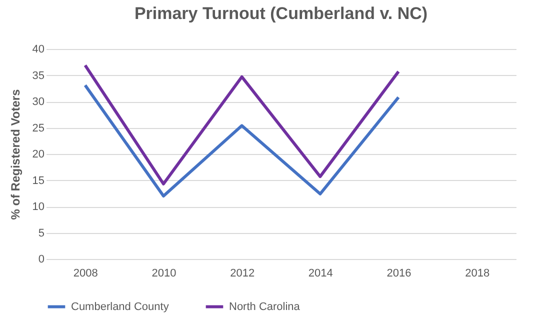  Describe the element at coordinates (38, 207) in the screenshot. I see `y-tick-label: 10` at that location.